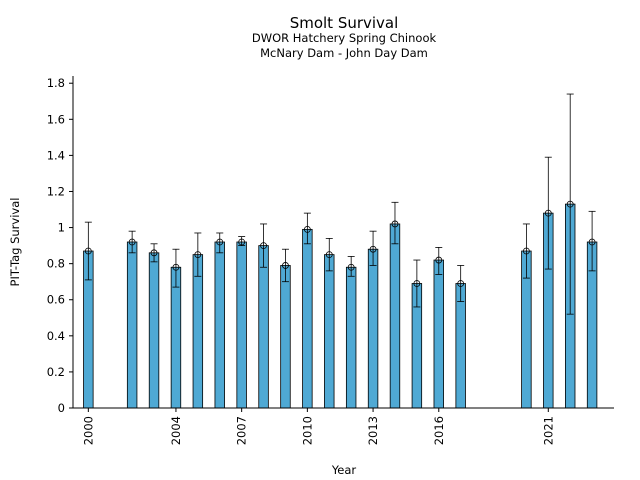  I want to click on point-marker-2007, so click(242, 242).